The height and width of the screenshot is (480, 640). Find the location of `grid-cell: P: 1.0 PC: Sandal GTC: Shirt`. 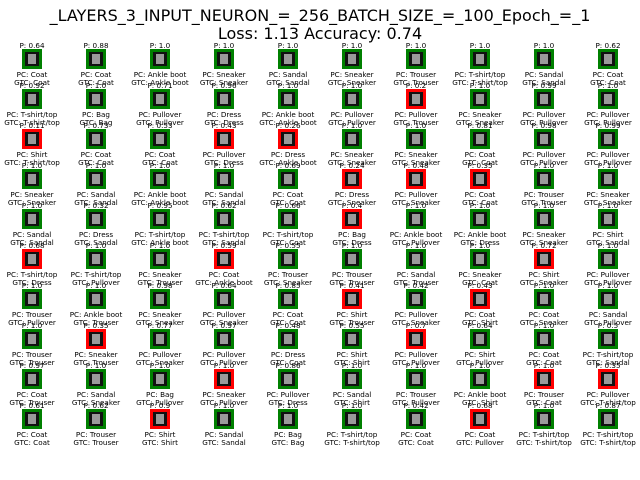

grid-cell: P: 1.0 PC: Sandal GTC: Shirt is located at coordinates (352, 385).